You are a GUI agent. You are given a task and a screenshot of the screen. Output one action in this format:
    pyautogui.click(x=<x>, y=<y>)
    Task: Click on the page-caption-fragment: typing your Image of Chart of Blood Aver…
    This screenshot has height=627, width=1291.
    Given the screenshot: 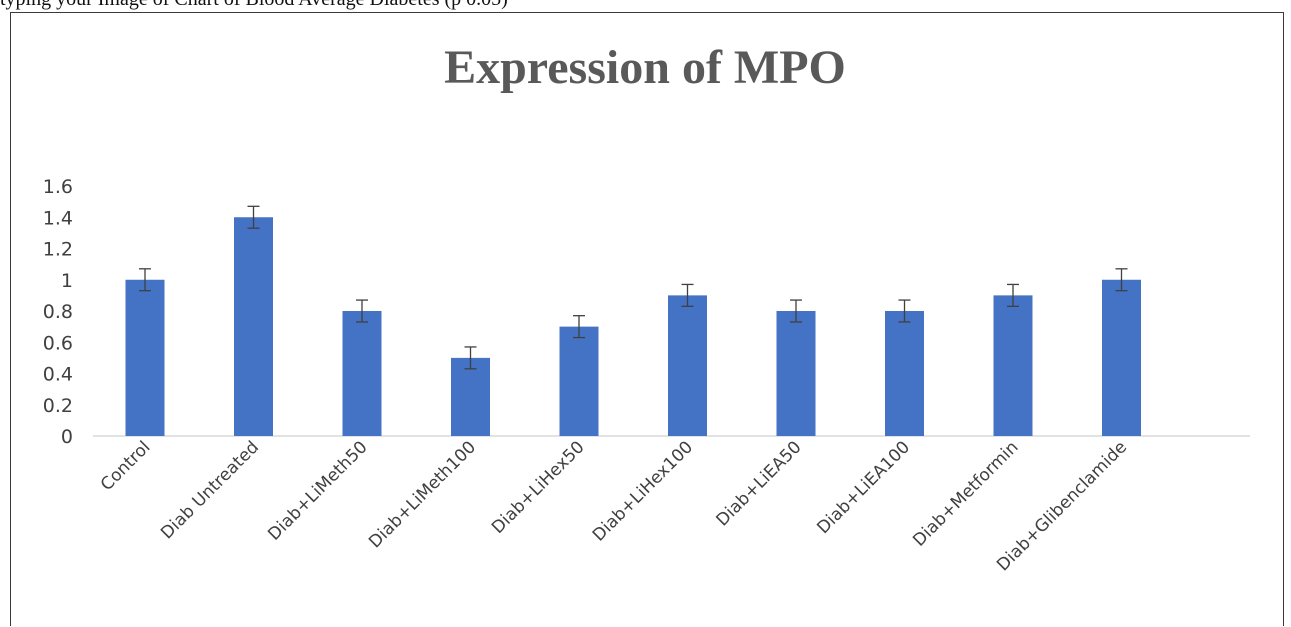 What is the action you would take?
    pyautogui.click(x=254, y=5)
    